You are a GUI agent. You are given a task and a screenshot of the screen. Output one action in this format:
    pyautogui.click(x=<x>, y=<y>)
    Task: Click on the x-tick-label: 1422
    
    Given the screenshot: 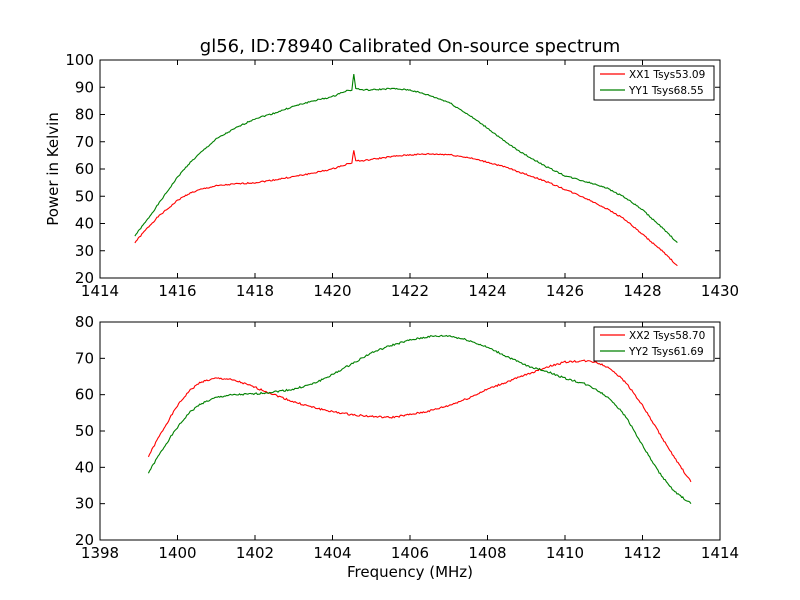 What is the action you would take?
    pyautogui.click(x=410, y=291)
    